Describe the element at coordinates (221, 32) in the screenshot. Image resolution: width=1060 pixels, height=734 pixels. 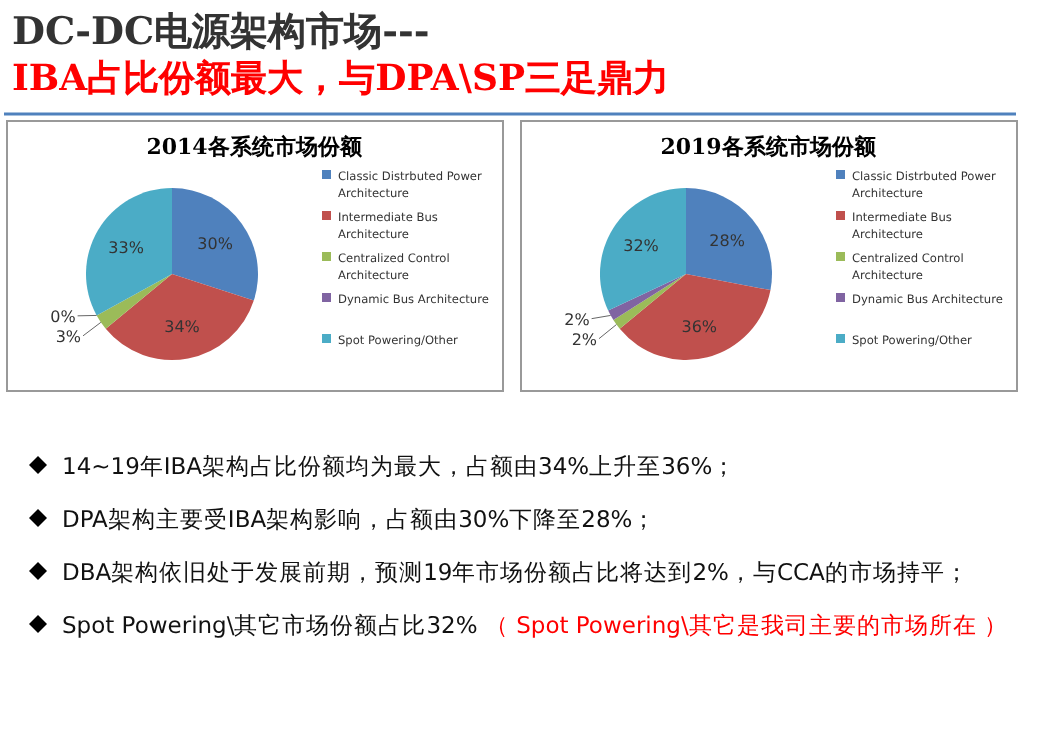
I see `text: DC-DC电源架构市场---` at that location.